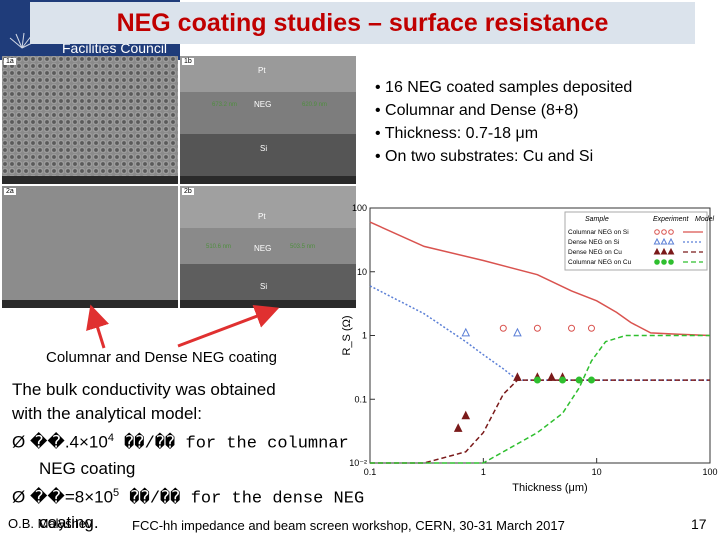 The width and height of the screenshot is (720, 540). I want to click on body-line: coating., so click(69, 523).